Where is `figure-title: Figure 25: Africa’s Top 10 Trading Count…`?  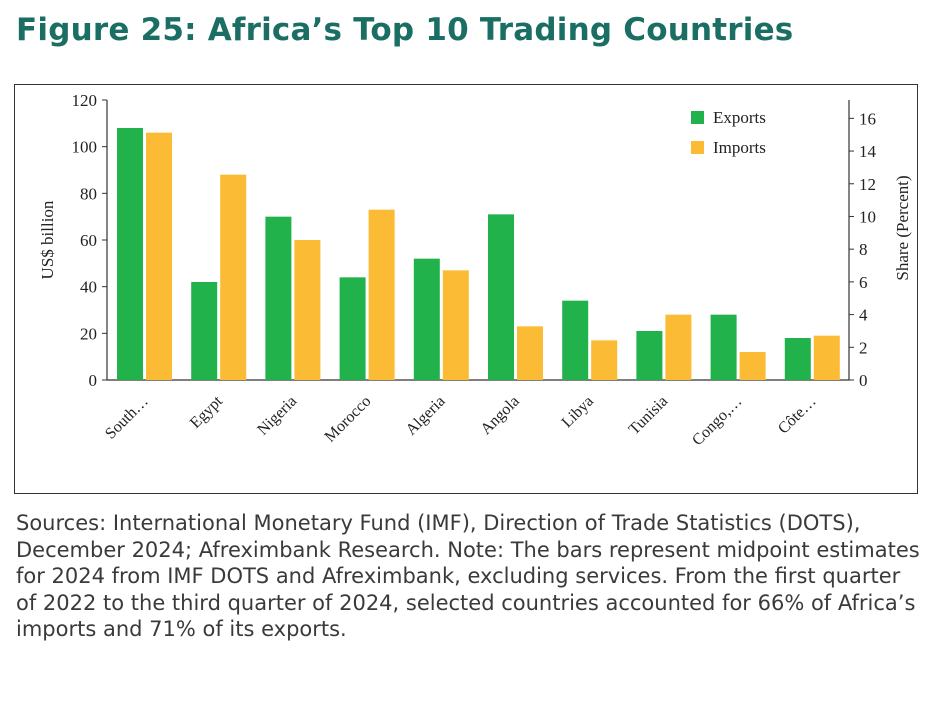 figure-title: Figure 25: Africa’s Top 10 Trading Count… is located at coordinates (405, 30).